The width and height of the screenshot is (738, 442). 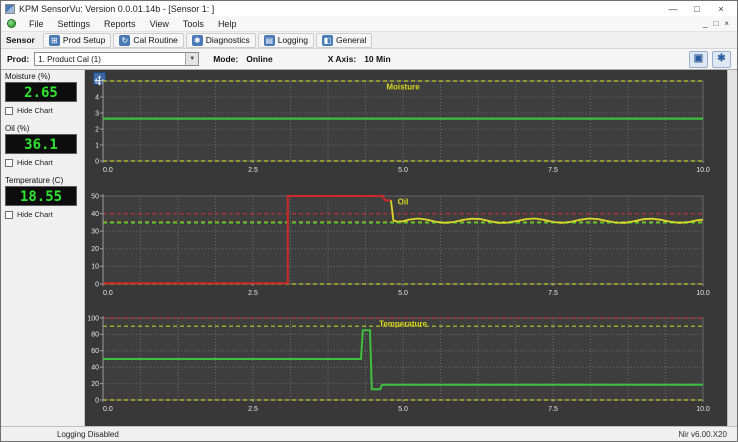 I want to click on mode-label: Mode:, so click(x=226, y=59).